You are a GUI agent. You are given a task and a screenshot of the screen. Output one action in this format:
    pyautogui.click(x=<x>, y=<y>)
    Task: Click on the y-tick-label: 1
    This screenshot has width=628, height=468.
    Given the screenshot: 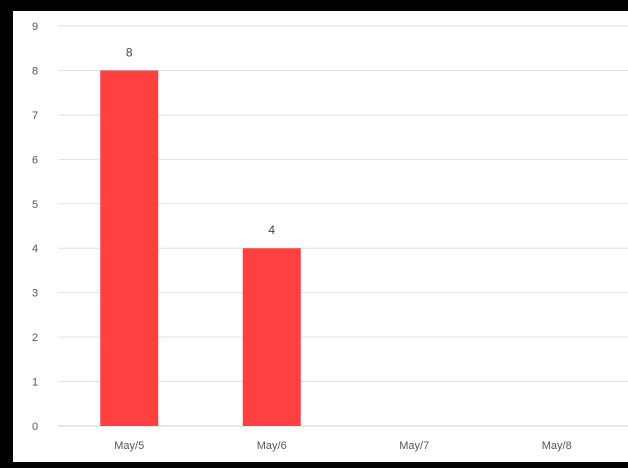 What is the action you would take?
    pyautogui.click(x=35, y=383)
    